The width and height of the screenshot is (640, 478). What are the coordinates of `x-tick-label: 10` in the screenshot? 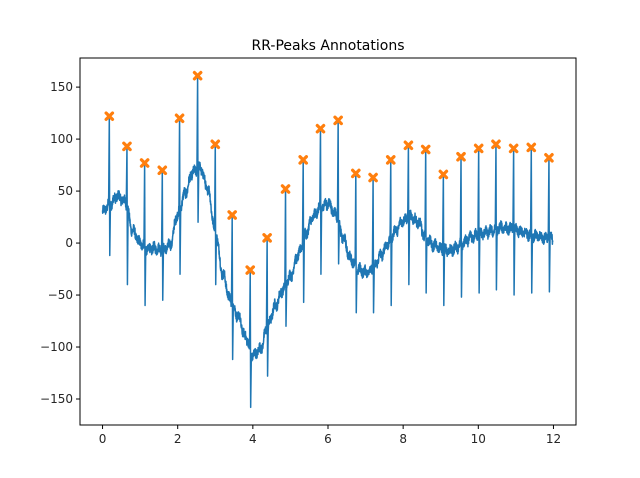 It's located at (478, 439).